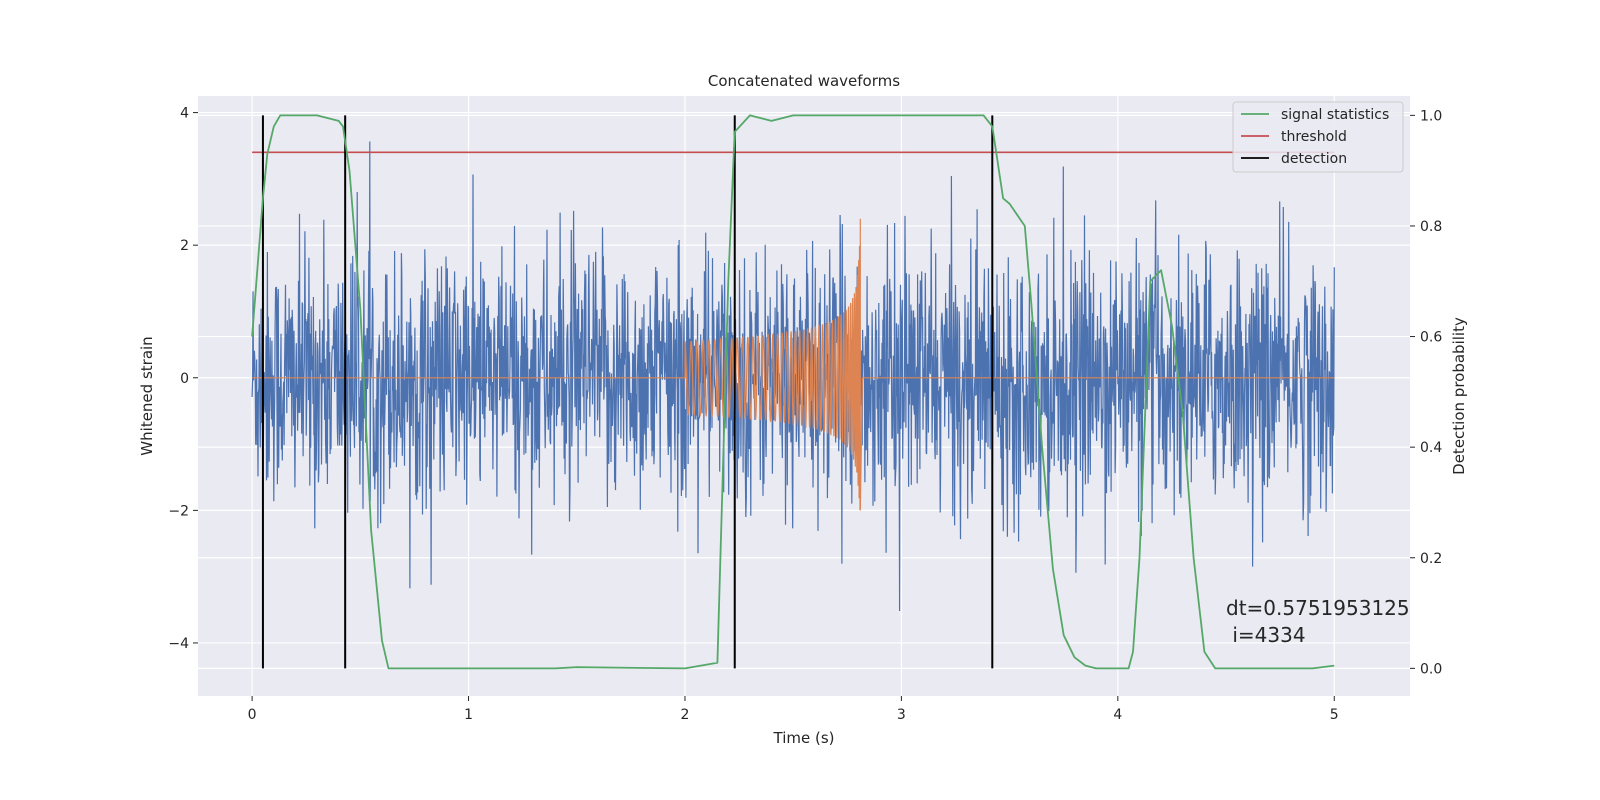  What do you see at coordinates (804, 81) in the screenshot?
I see `chart-title: Concatenated waveforms` at bounding box center [804, 81].